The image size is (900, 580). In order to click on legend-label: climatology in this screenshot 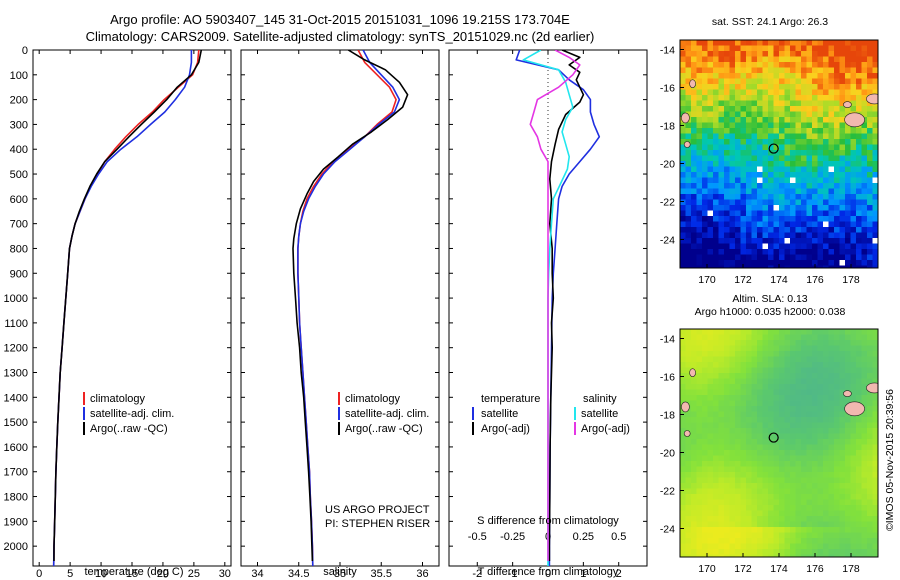, I will do `click(373, 399)`.